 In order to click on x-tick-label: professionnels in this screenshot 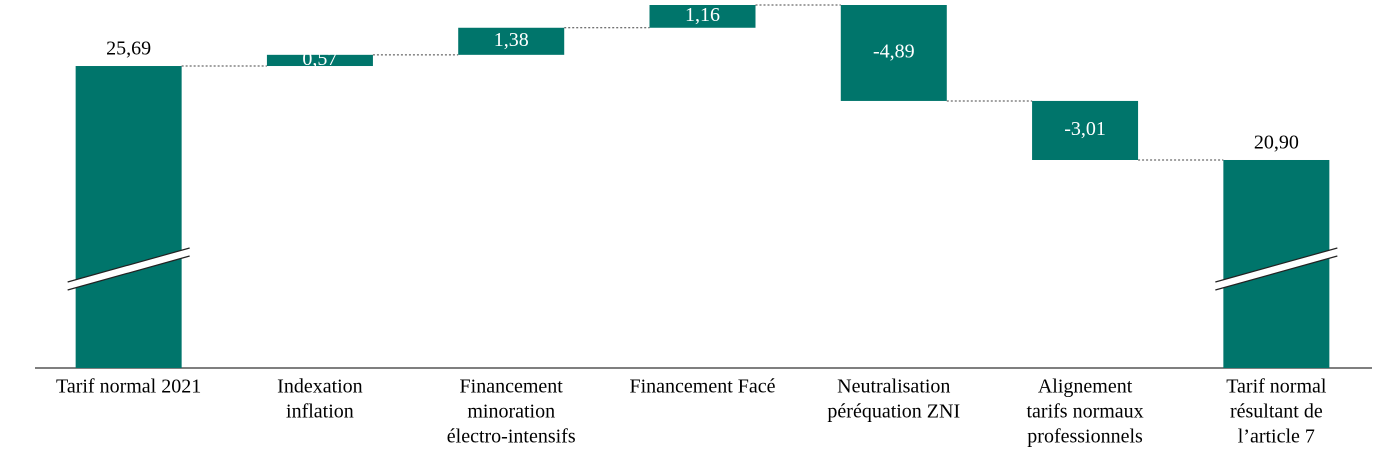, I will do `click(1085, 437)`.